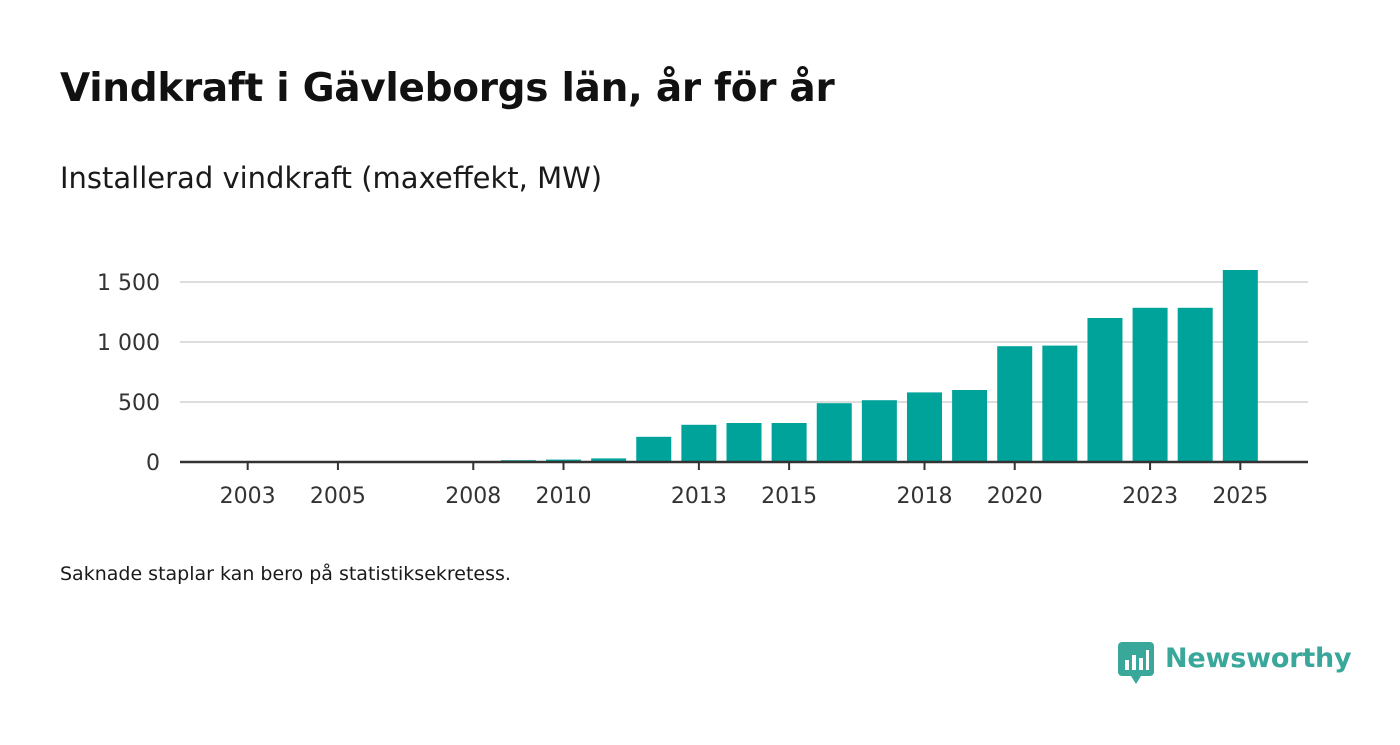 The height and width of the screenshot is (745, 1400). Describe the element at coordinates (1015, 496) in the screenshot. I see `x-tick-label: 2020` at that location.